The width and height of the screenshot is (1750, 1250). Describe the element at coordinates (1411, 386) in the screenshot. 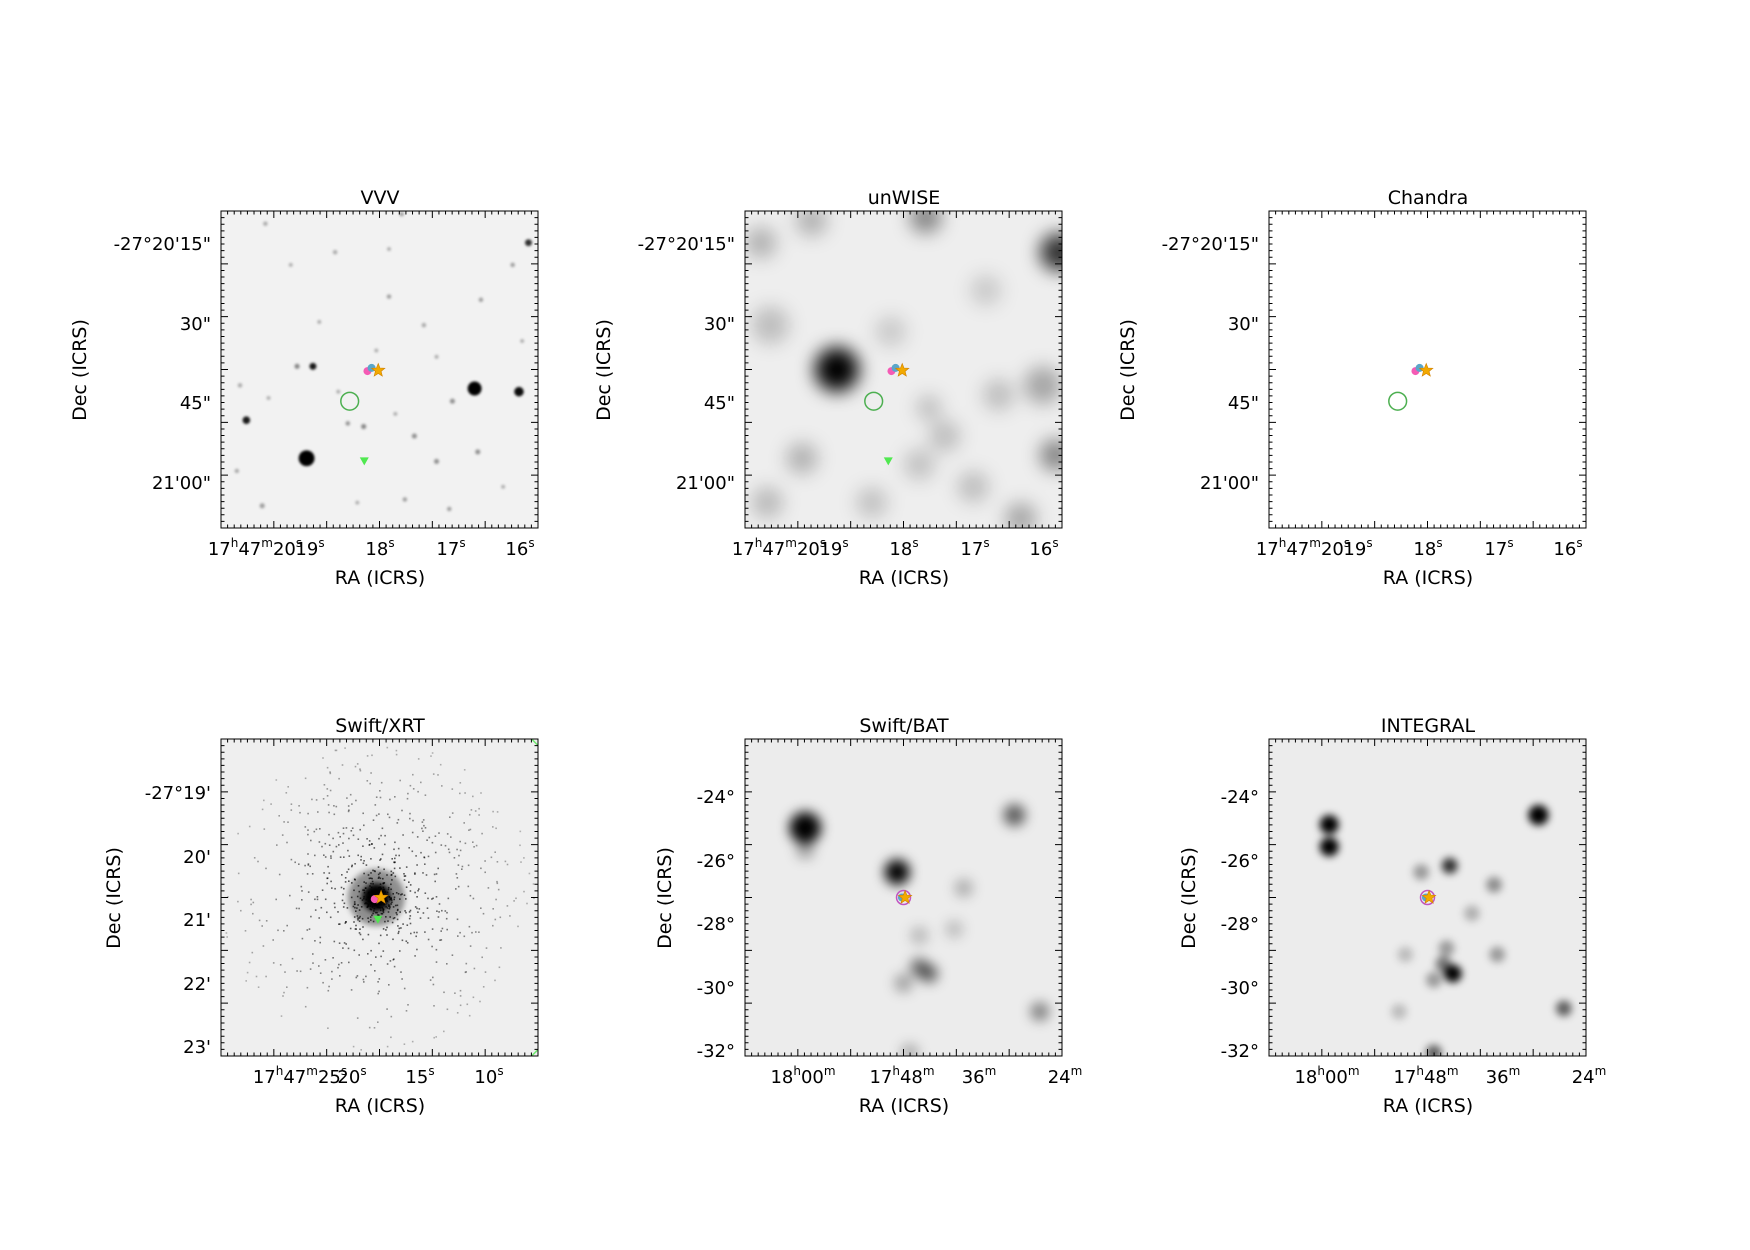

I see `markers` at that location.